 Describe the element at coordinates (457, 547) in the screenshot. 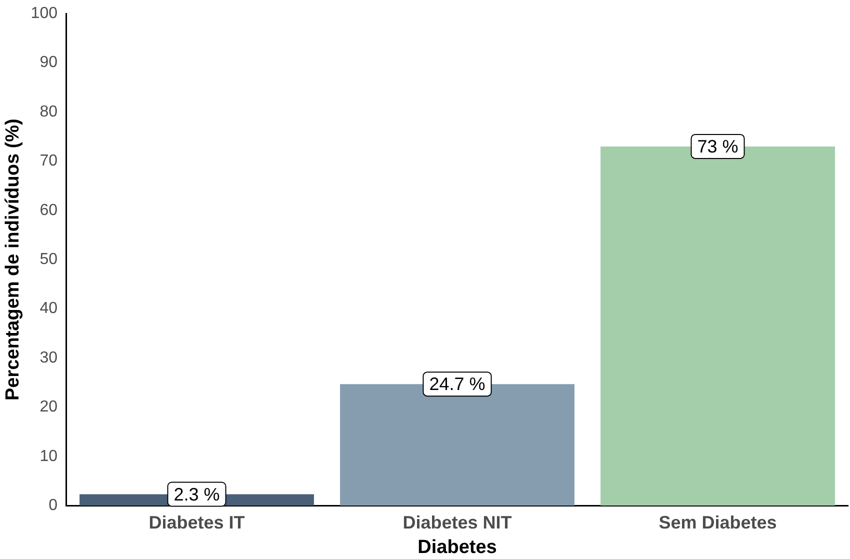

I see `x-axis-title: Diabetes` at that location.